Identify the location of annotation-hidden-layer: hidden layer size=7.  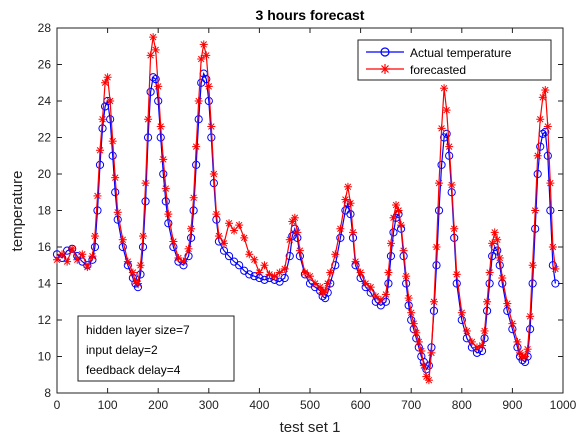
(138, 330).